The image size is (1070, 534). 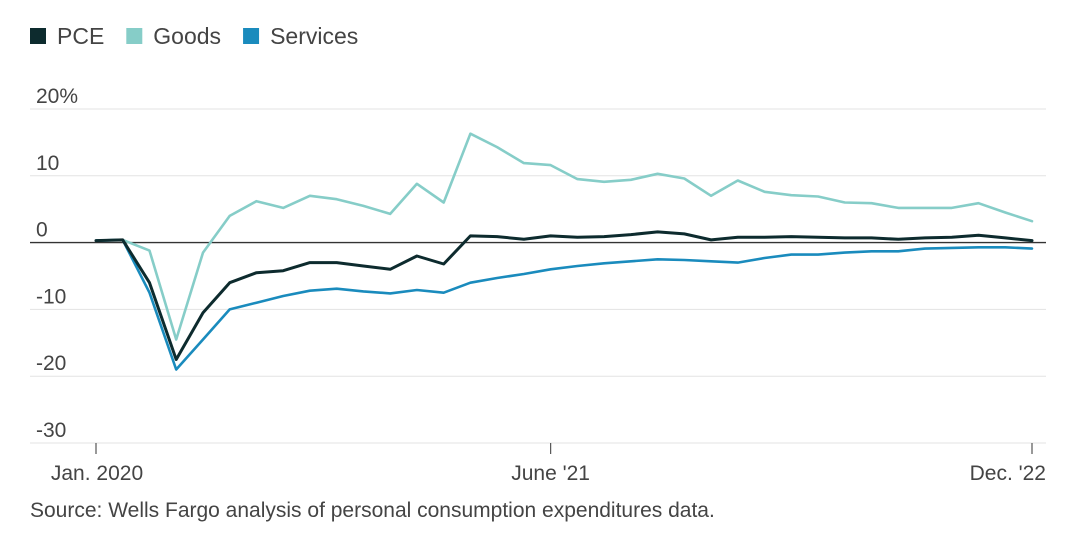 What do you see at coordinates (80, 36) in the screenshot?
I see `legend-label-pce: PCE` at bounding box center [80, 36].